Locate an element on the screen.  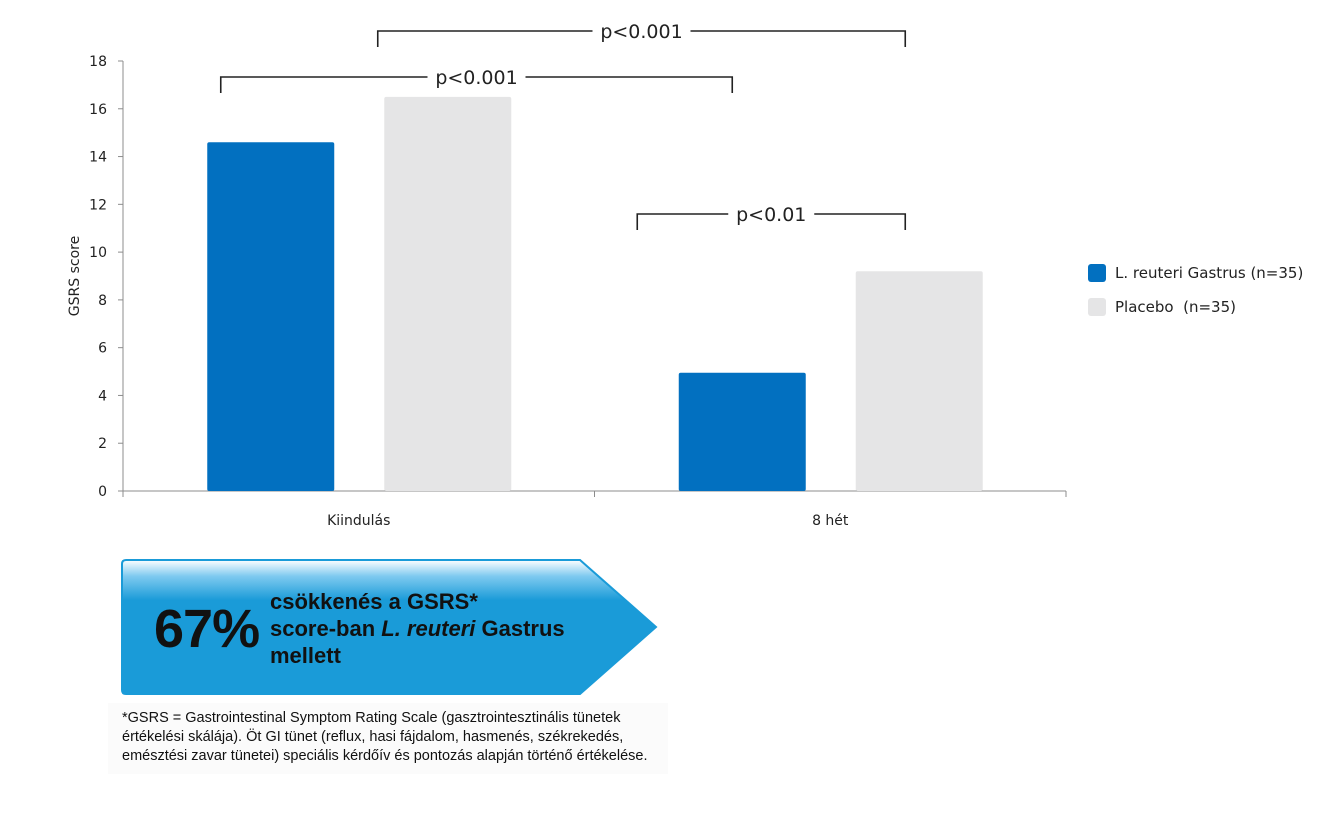
legend-item-lreuteri: L. reuteri Gastrus (n=35) is located at coordinates (1195, 273).